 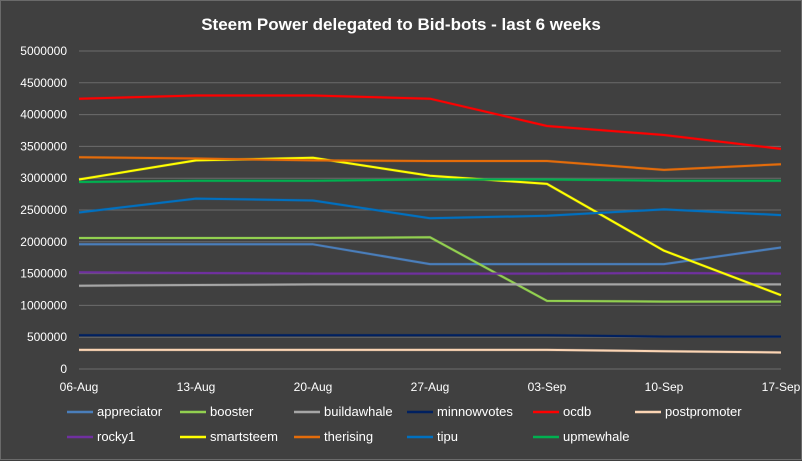 What do you see at coordinates (430, 351) in the screenshot?
I see `series-line-postpromoter` at bounding box center [430, 351].